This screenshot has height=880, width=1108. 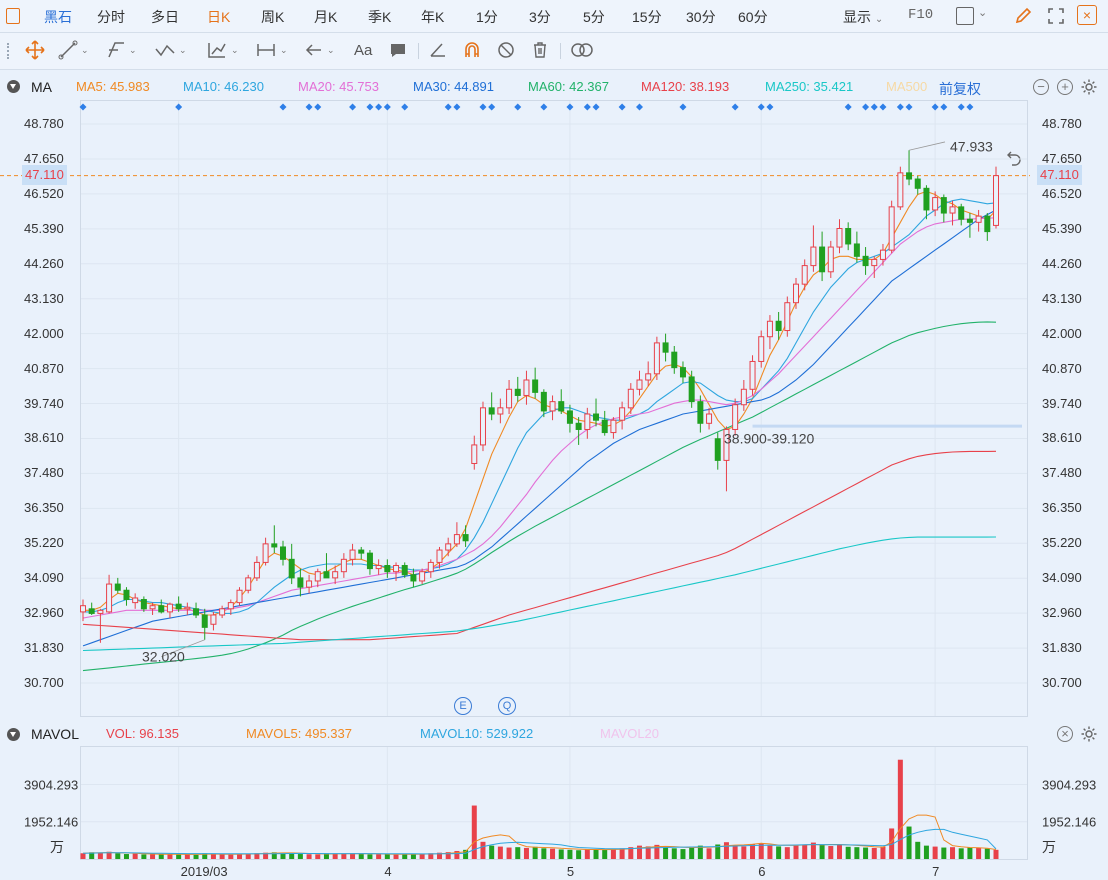 I want to click on zoom-out-icon: −, so click(x=1041, y=87).